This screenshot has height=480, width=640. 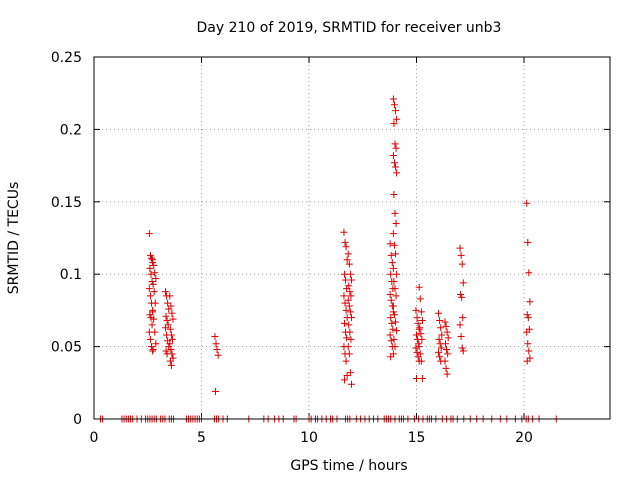 What do you see at coordinates (71, 275) in the screenshot?
I see `y-tick-label: 0.1` at bounding box center [71, 275].